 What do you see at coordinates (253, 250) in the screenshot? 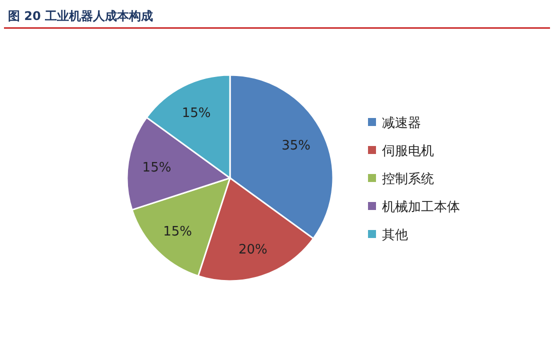
I see `data-label: 20%` at bounding box center [253, 250].